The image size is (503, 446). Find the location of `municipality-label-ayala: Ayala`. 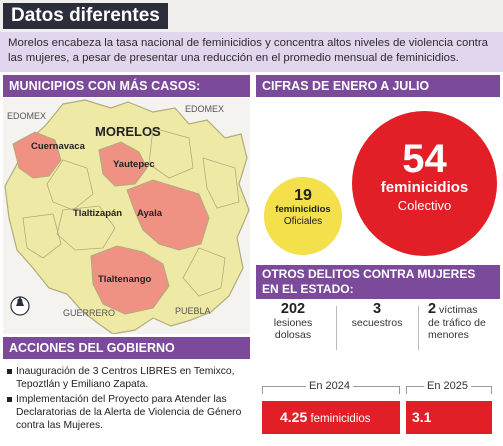

municipality-label-ayala: Ayala is located at coordinates (149, 213).